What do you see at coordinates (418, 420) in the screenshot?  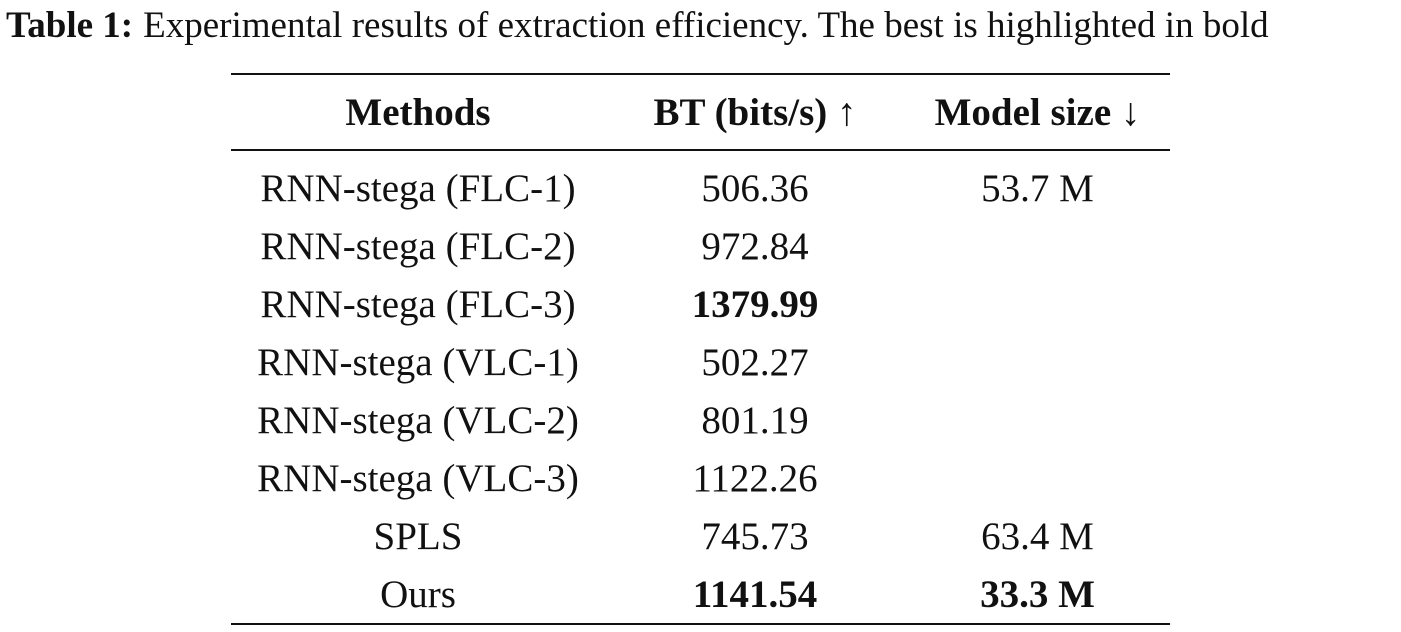 I see `cell-method: RNN-stega (VLC-2)` at bounding box center [418, 420].